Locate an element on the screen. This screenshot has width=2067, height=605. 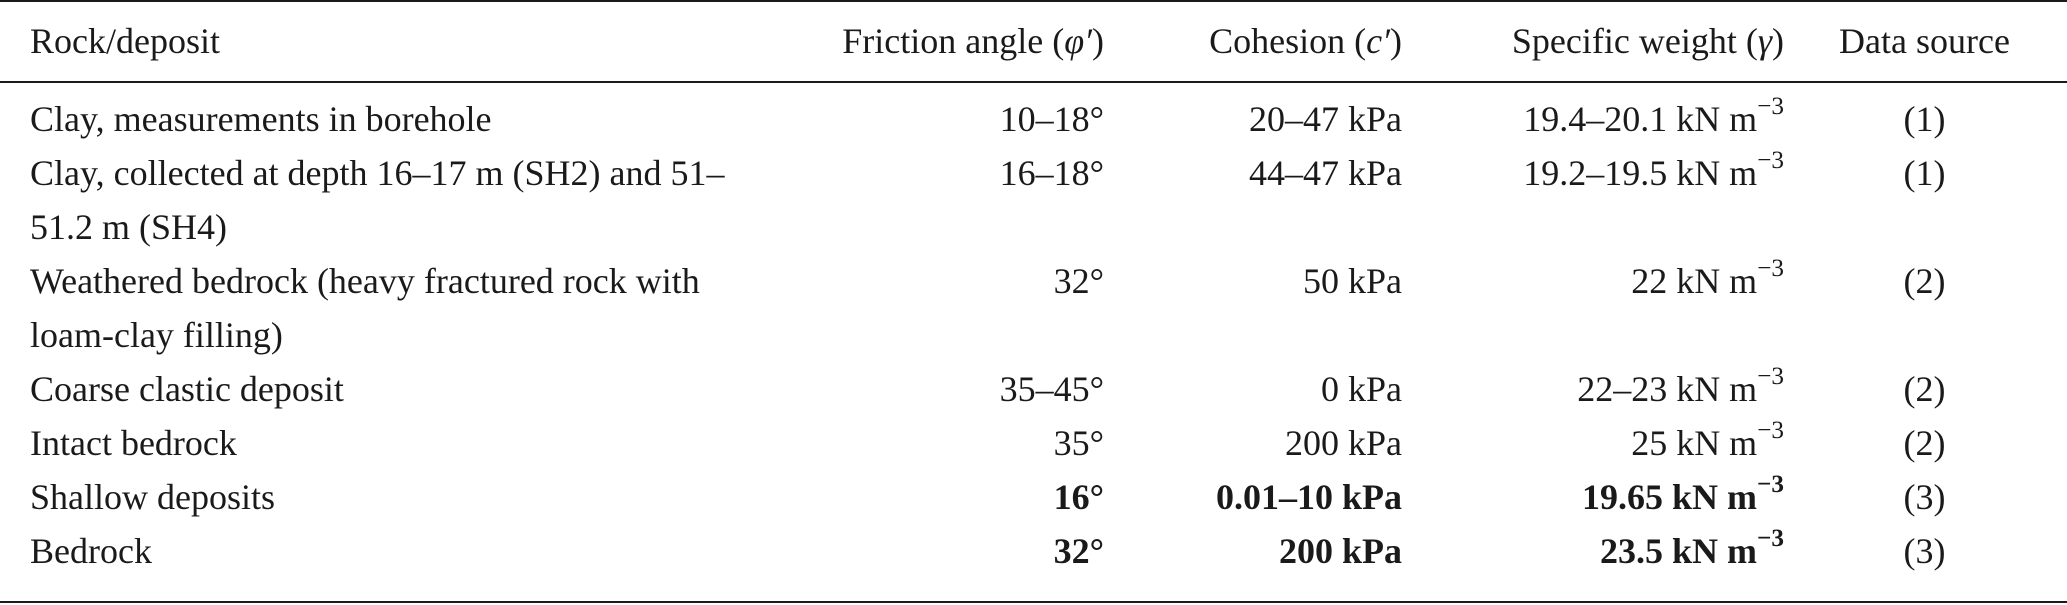
header-rock-deposit: Rock/deposit is located at coordinates (125, 41).